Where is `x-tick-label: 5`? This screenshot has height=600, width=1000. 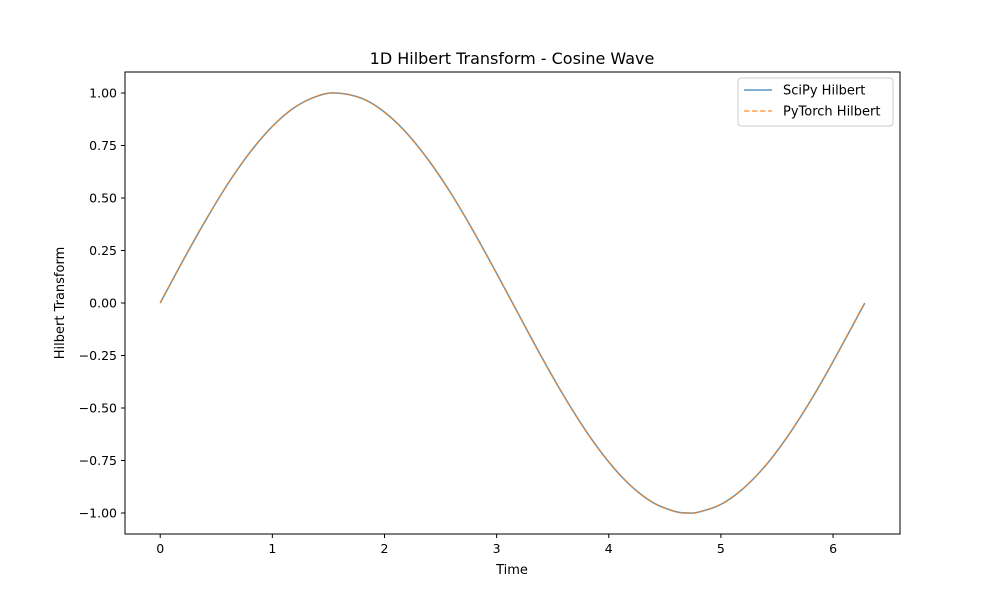 x-tick-label: 5 is located at coordinates (721, 548).